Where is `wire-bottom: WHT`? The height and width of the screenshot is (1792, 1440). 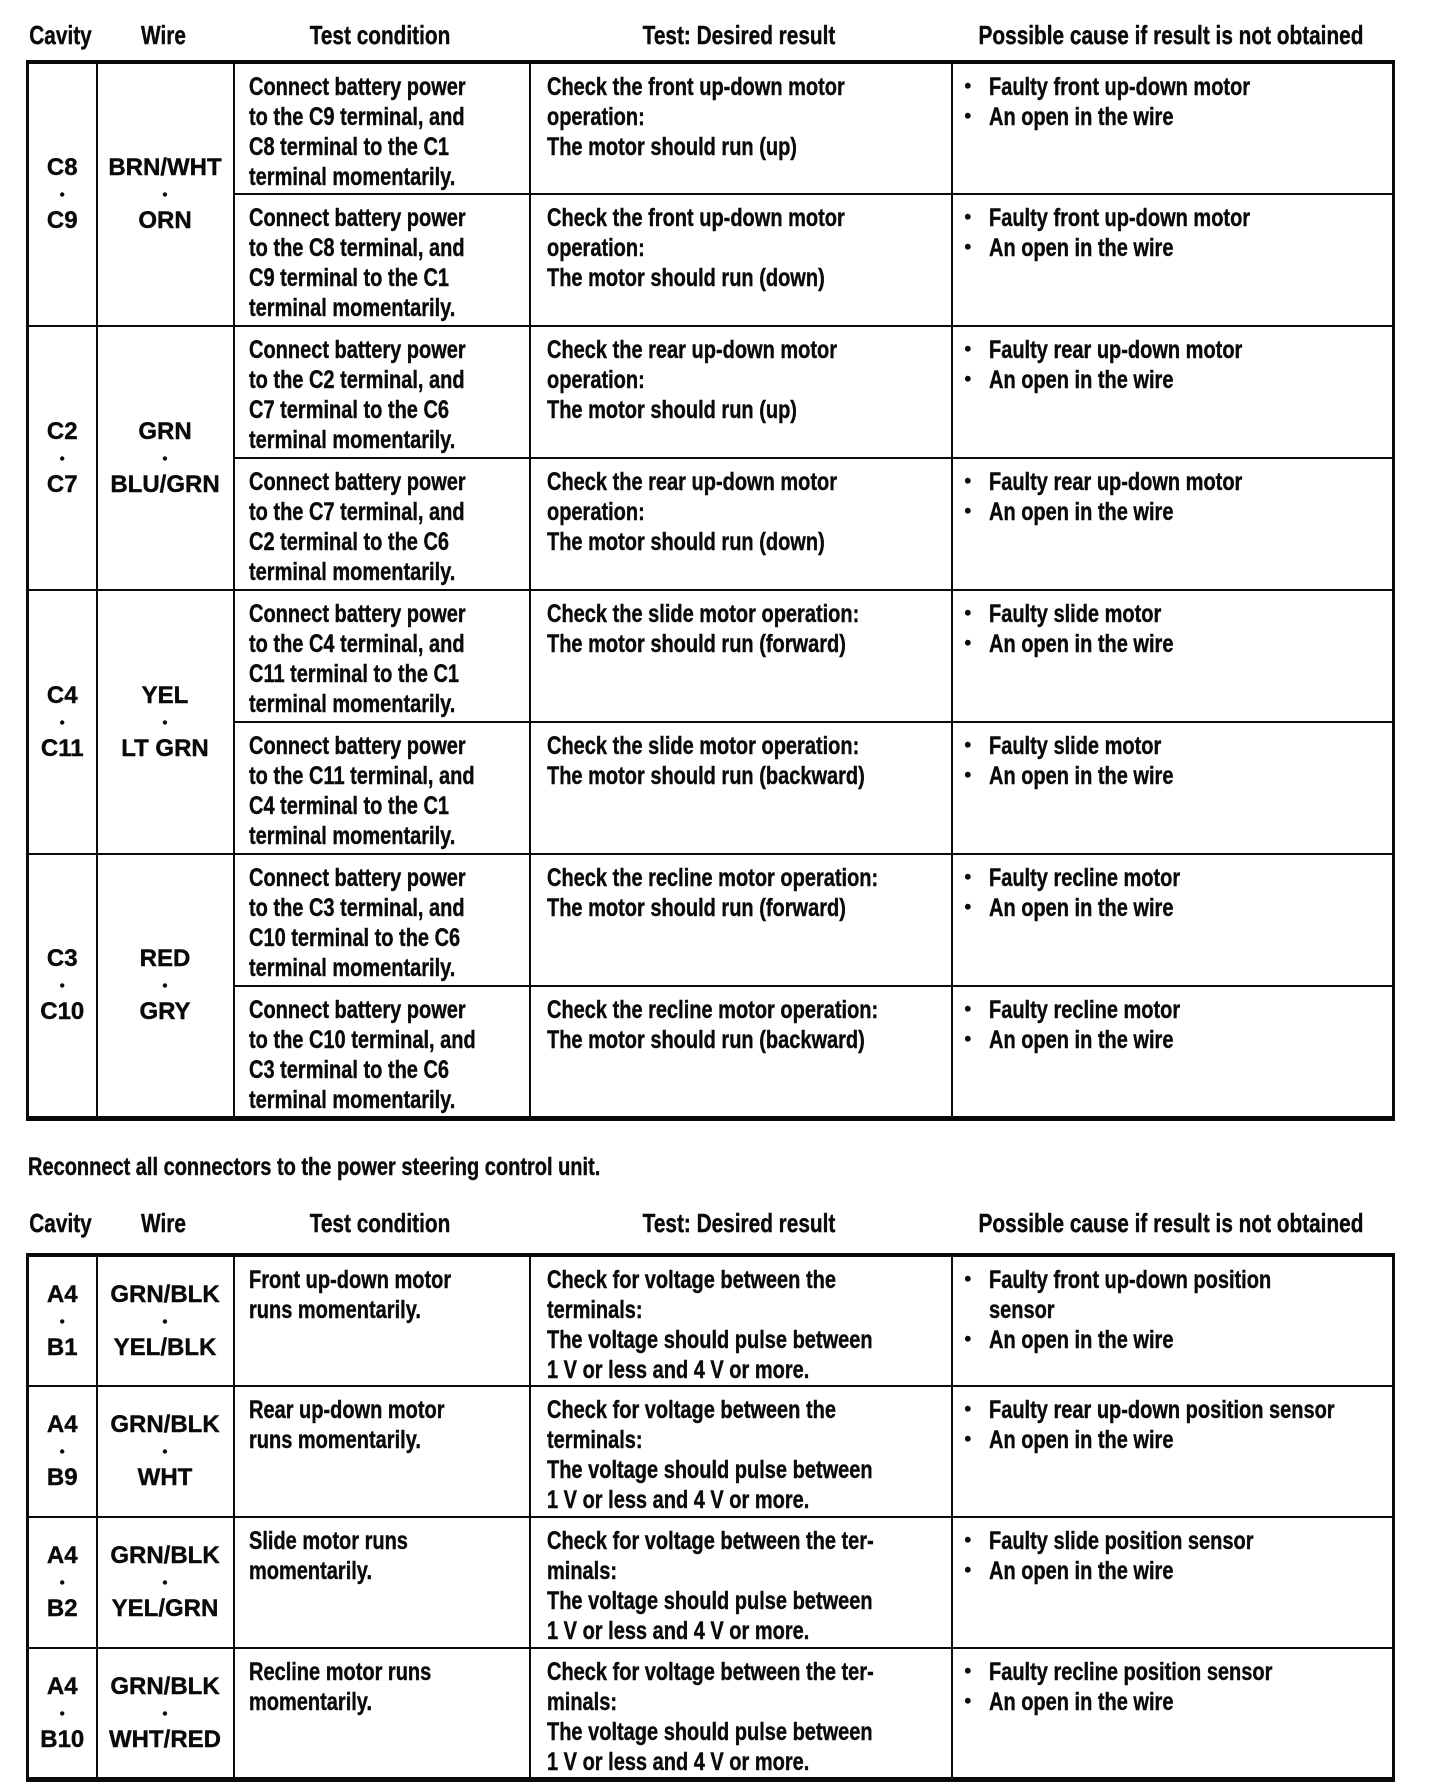
wire-bottom: WHT is located at coordinates (165, 1477).